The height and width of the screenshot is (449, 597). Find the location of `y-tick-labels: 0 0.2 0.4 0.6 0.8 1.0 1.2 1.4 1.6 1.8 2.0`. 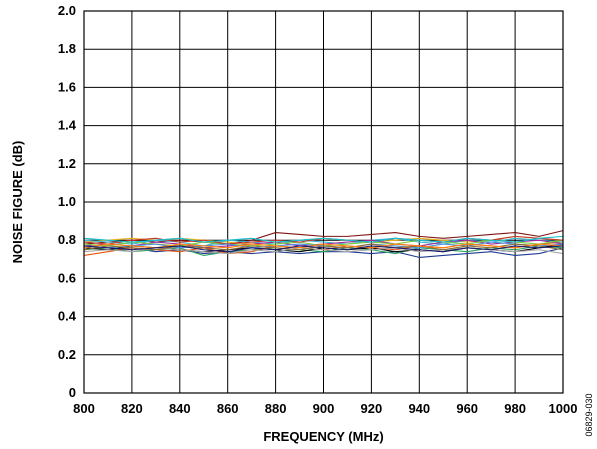

y-tick-labels: 0 0.2 0.4 0.6 0.8 1.0 1.2 1.4 1.6 1.8 2.0 is located at coordinates (67, 201).